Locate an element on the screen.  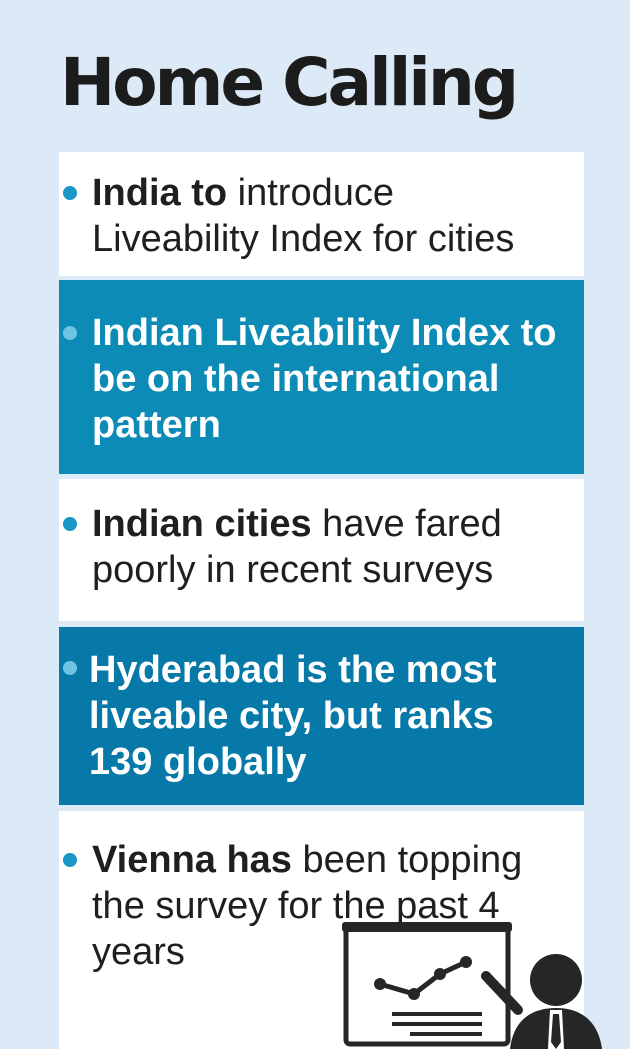
page-title: Home Calling is located at coordinates (289, 82).